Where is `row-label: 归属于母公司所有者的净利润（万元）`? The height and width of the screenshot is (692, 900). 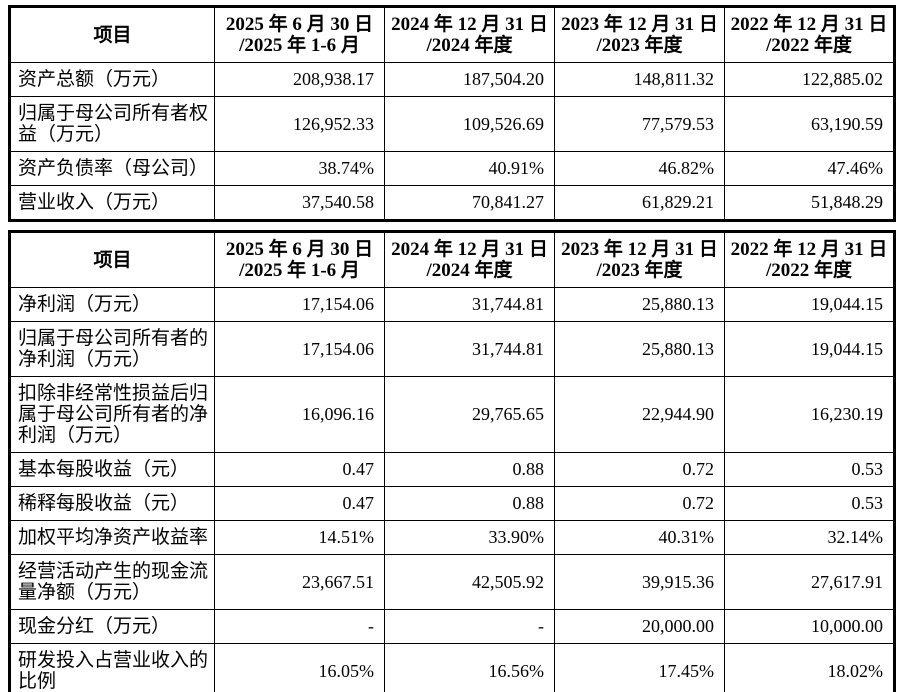 row-label: 归属于母公司所有者的净利润（万元） is located at coordinates (112, 349).